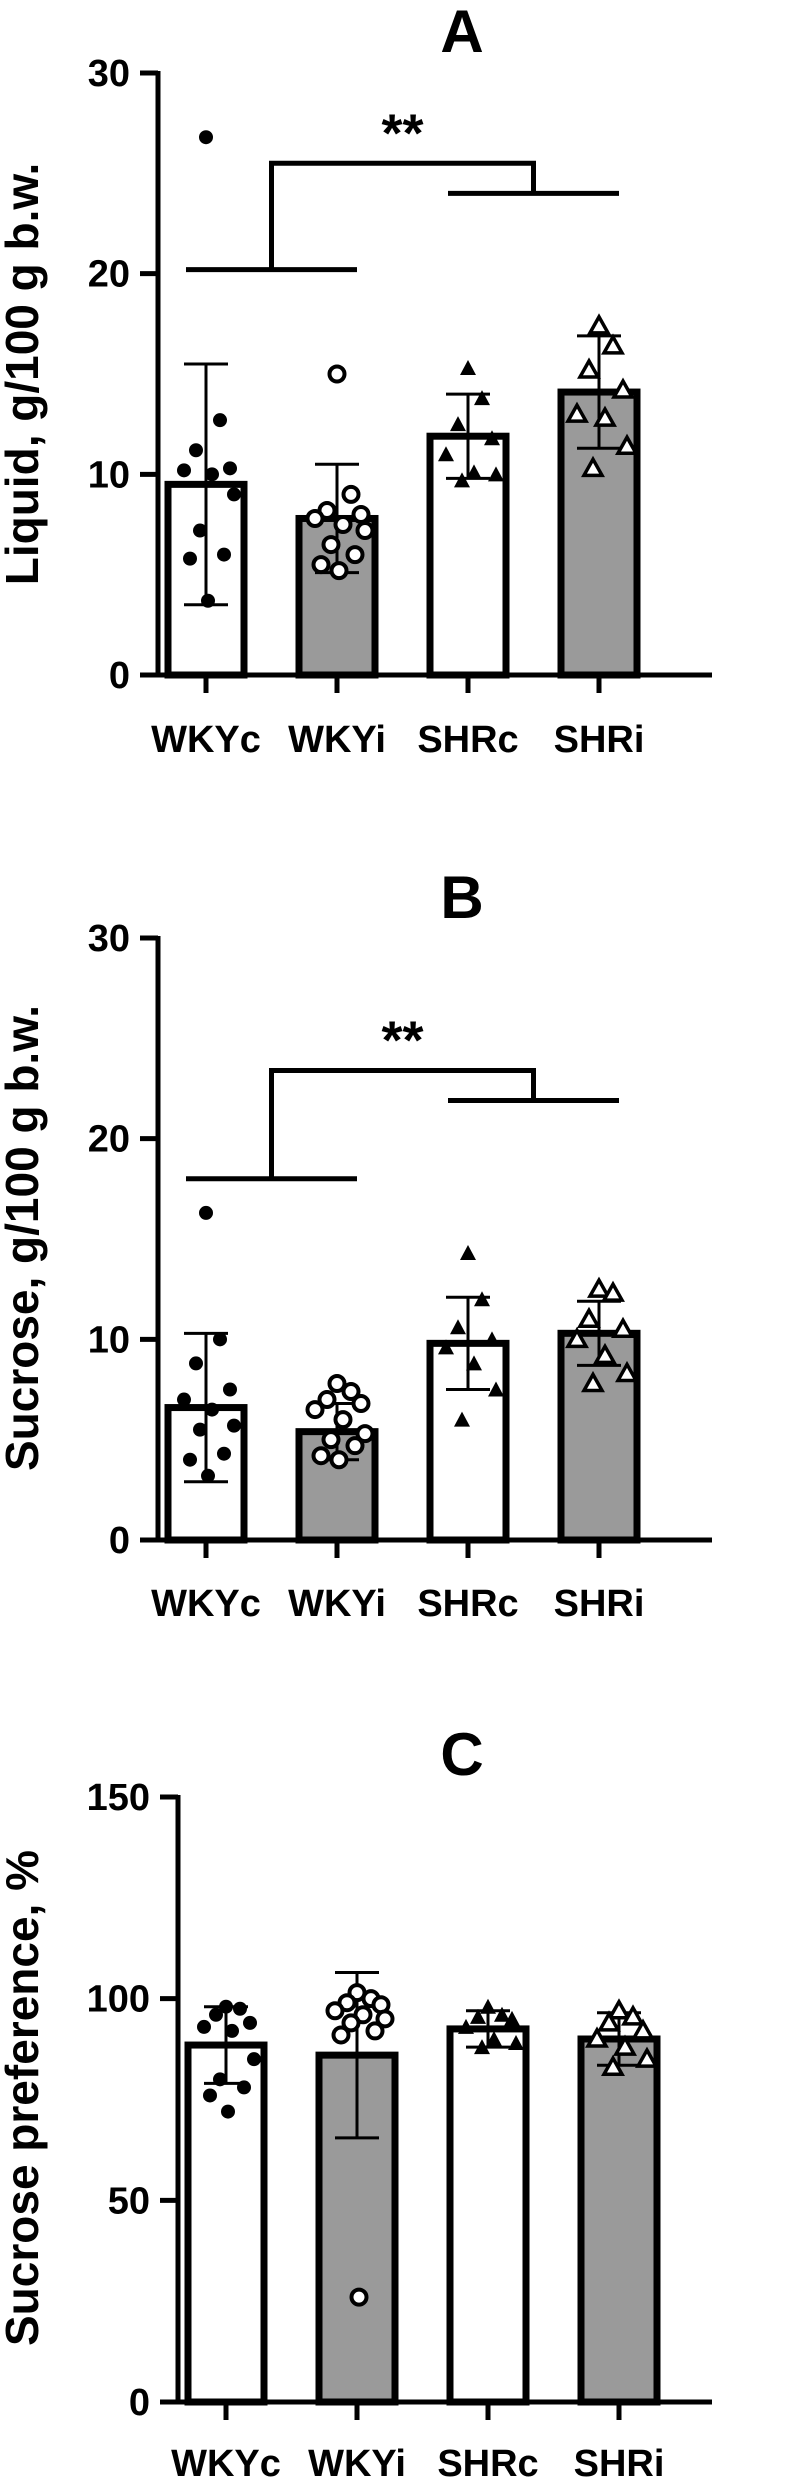  What do you see at coordinates (461, 1754) in the screenshot?
I see `panel-letter: C` at bounding box center [461, 1754].